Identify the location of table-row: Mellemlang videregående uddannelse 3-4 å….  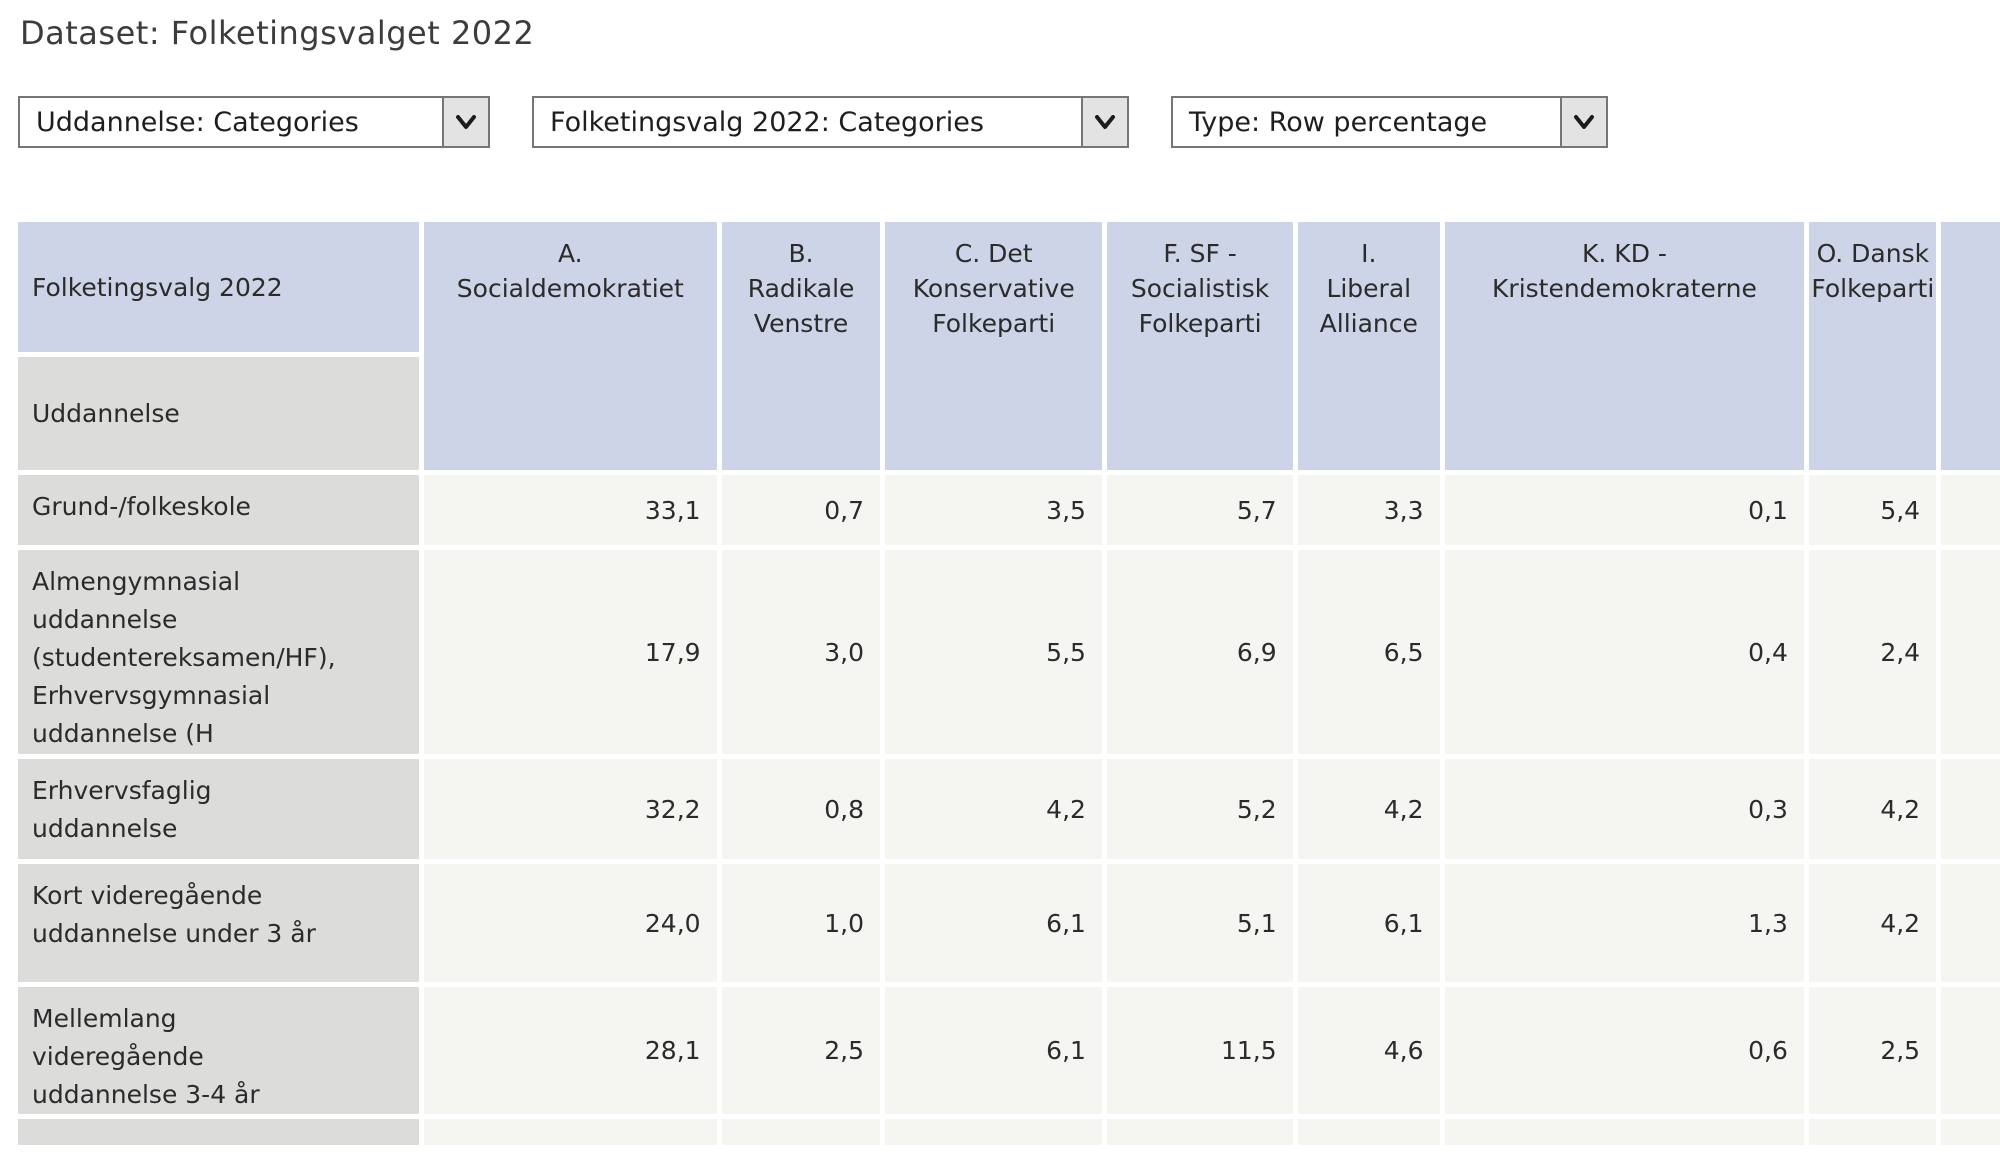
(1009, 1050).